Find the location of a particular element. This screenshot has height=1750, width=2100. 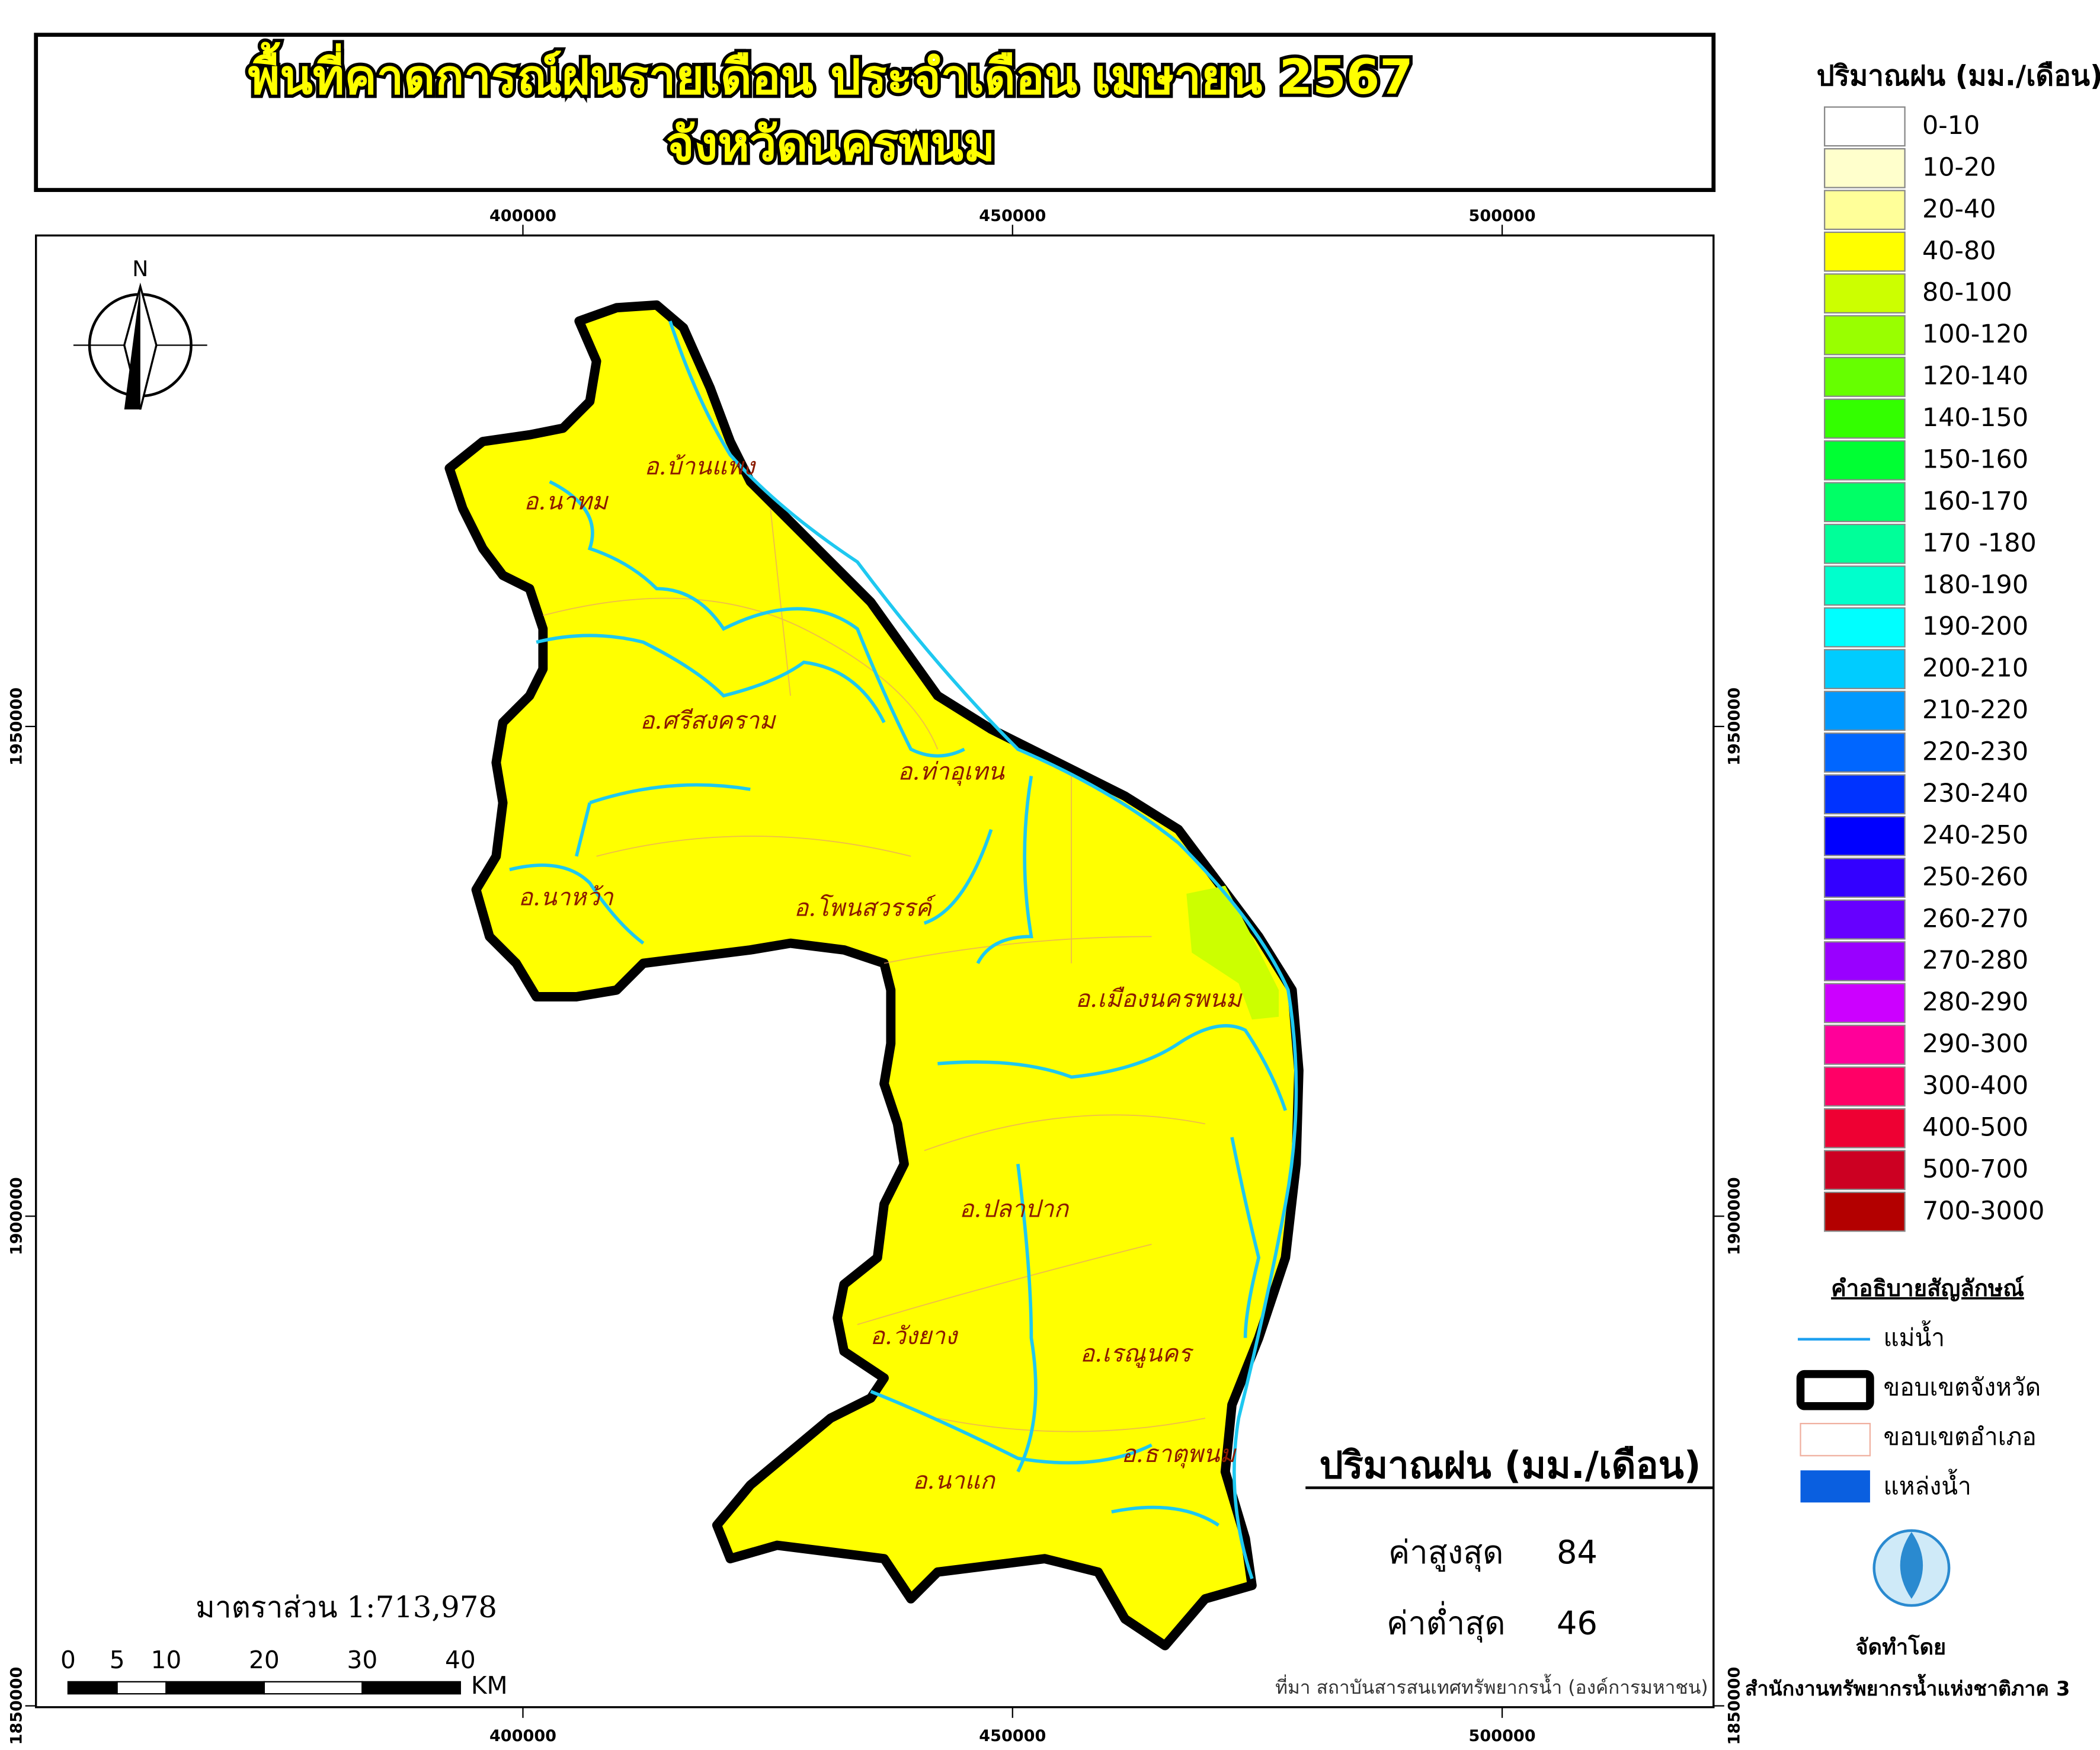

district-label: อ.ท่าอุเทน is located at coordinates (951, 771).